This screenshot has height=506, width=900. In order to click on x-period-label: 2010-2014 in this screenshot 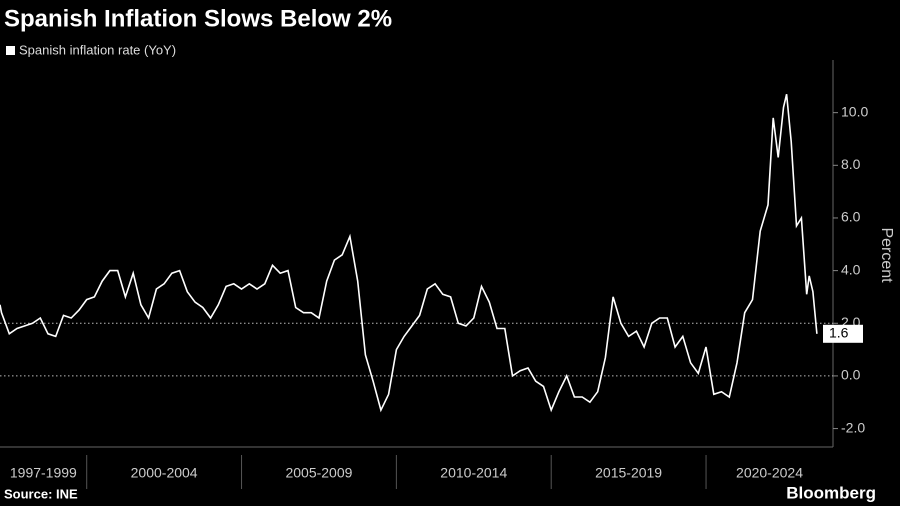, I will do `click(473, 473)`.